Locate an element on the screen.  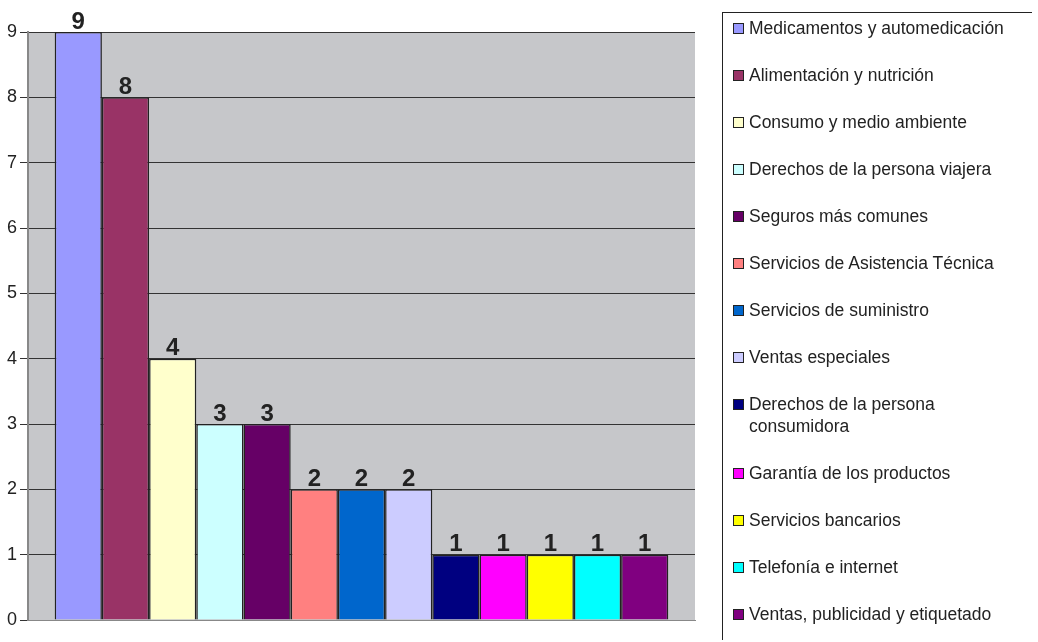
y-tick-label: 3 is located at coordinates (12, 422).